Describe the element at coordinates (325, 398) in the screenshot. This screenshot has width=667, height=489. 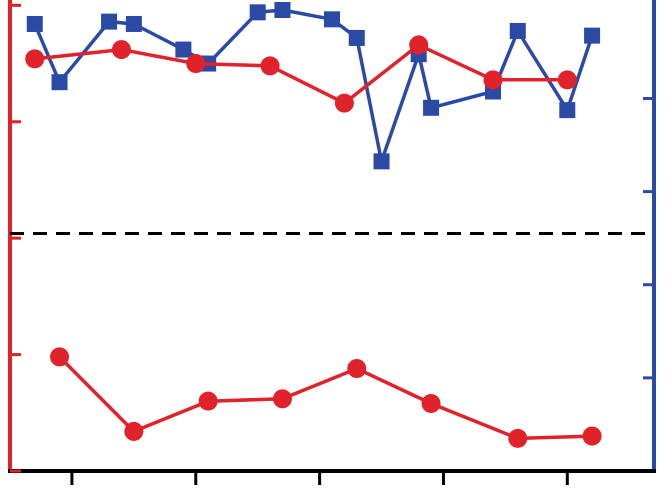
I see `series-3-line` at that location.